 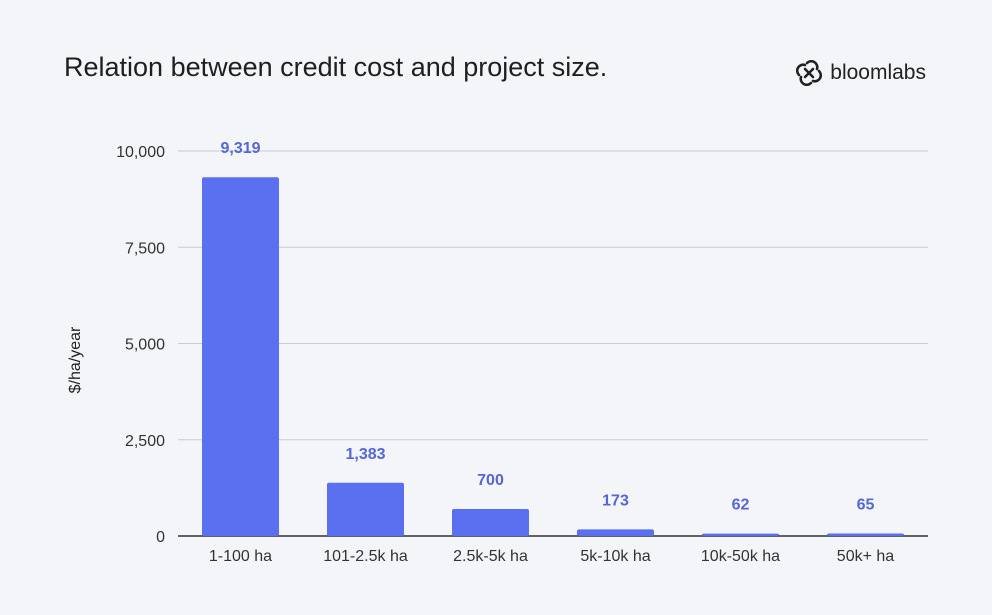 I want to click on y-tick-label: 7,500, so click(x=145, y=248).